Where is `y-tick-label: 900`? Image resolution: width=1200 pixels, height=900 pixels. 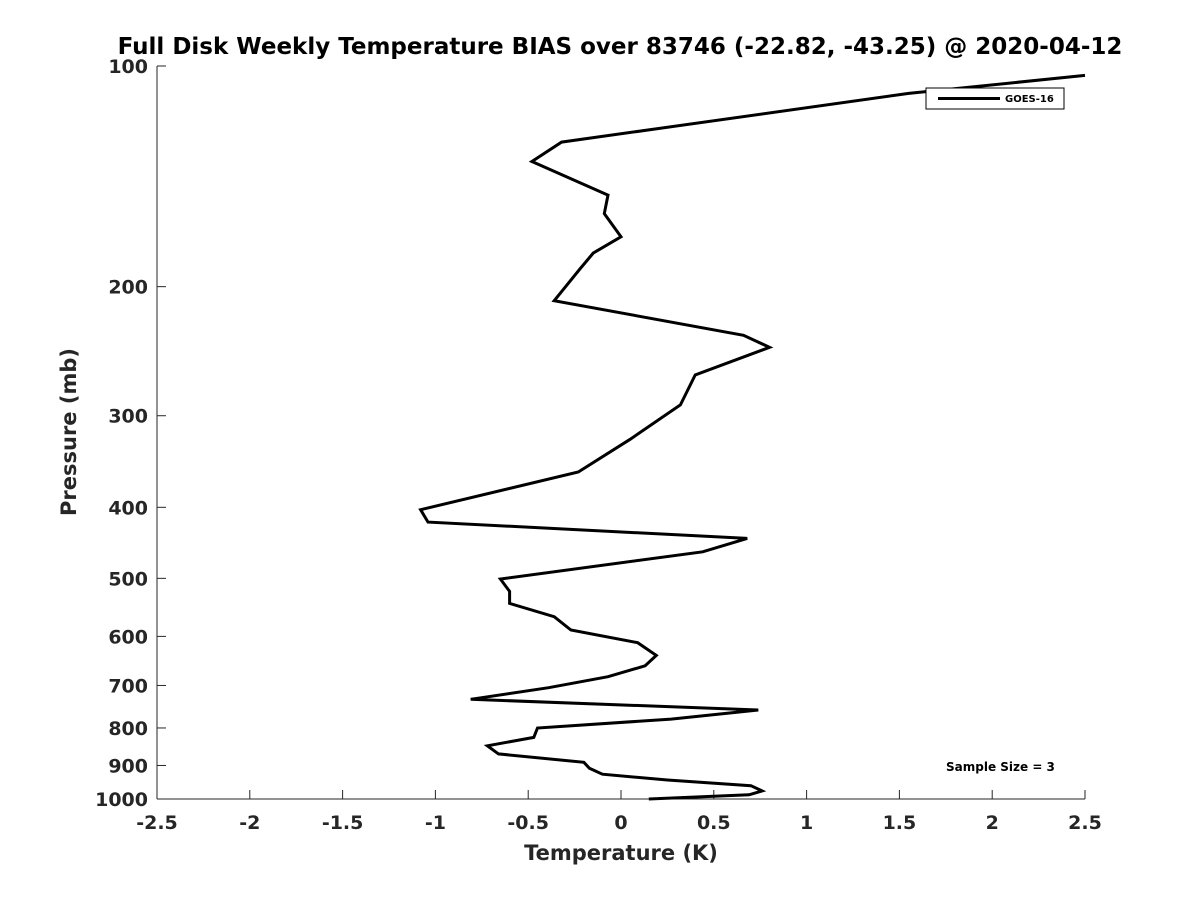 y-tick-label: 900 is located at coordinates (128, 766).